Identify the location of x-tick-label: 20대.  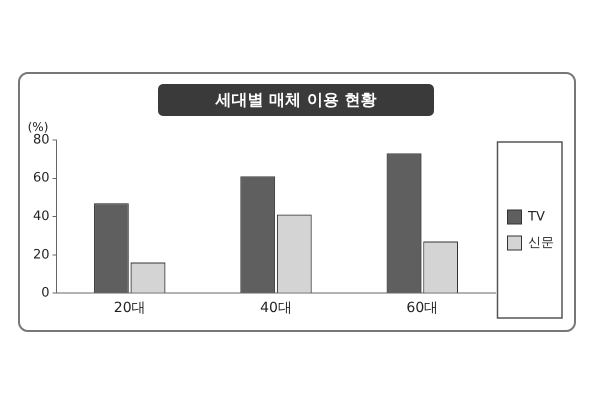
(130, 308).